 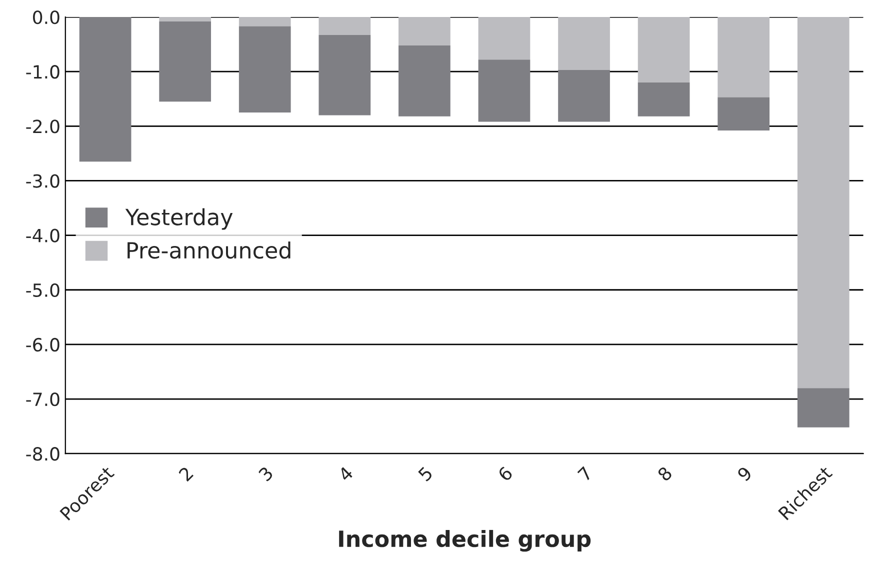 What do you see at coordinates (346, 474) in the screenshot?
I see `x-tick-label: 4` at bounding box center [346, 474].